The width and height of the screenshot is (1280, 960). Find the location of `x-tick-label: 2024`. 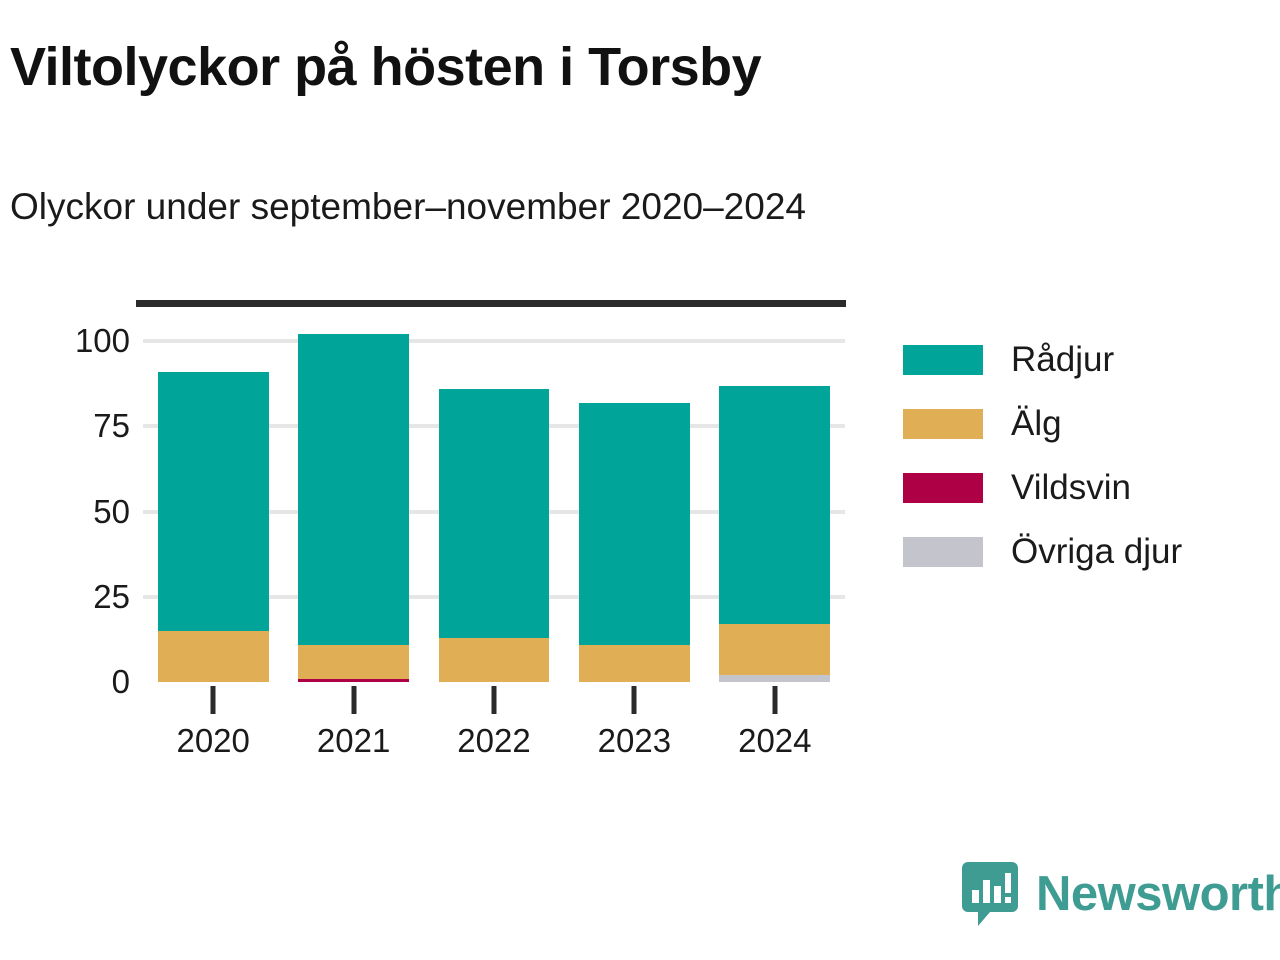

x-tick-label: 2024 is located at coordinates (775, 740).